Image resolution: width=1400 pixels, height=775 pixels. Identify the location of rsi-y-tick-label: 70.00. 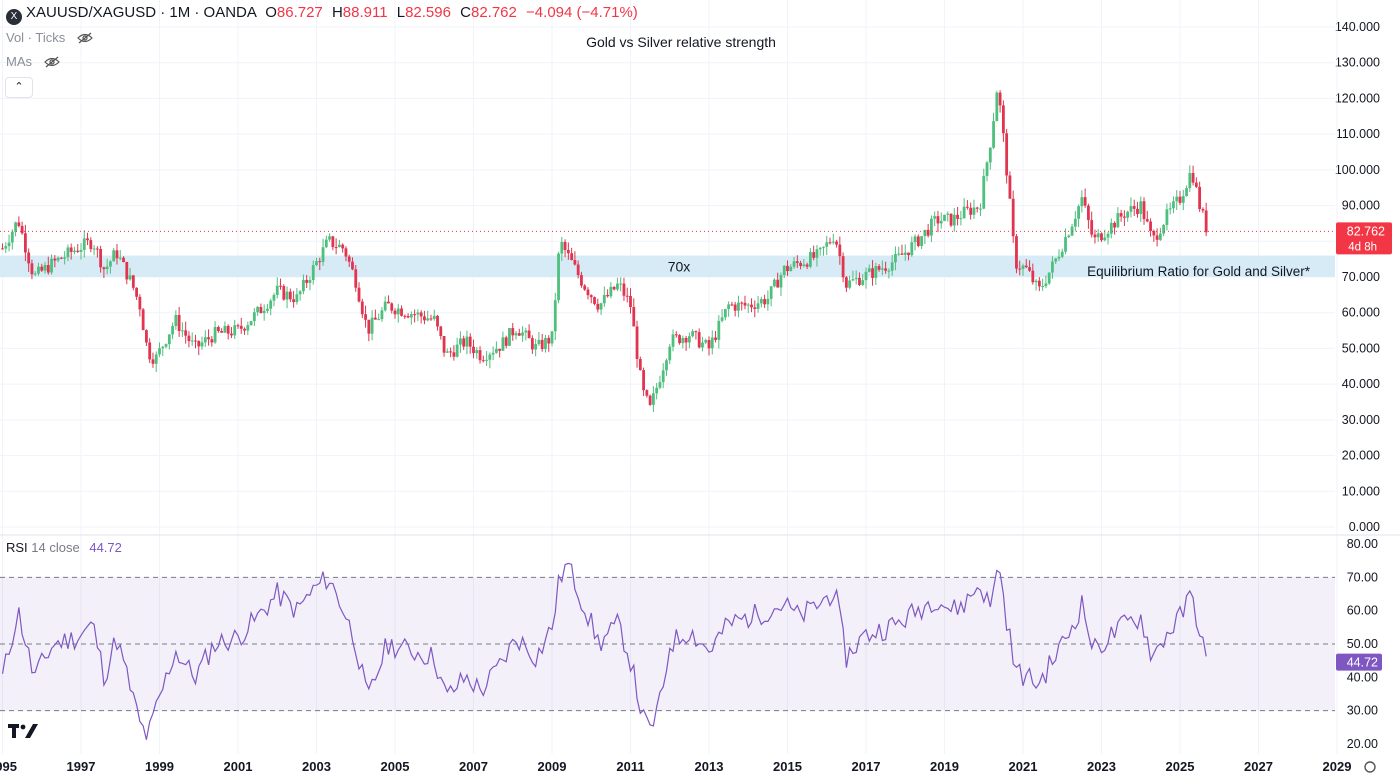
(1362, 577).